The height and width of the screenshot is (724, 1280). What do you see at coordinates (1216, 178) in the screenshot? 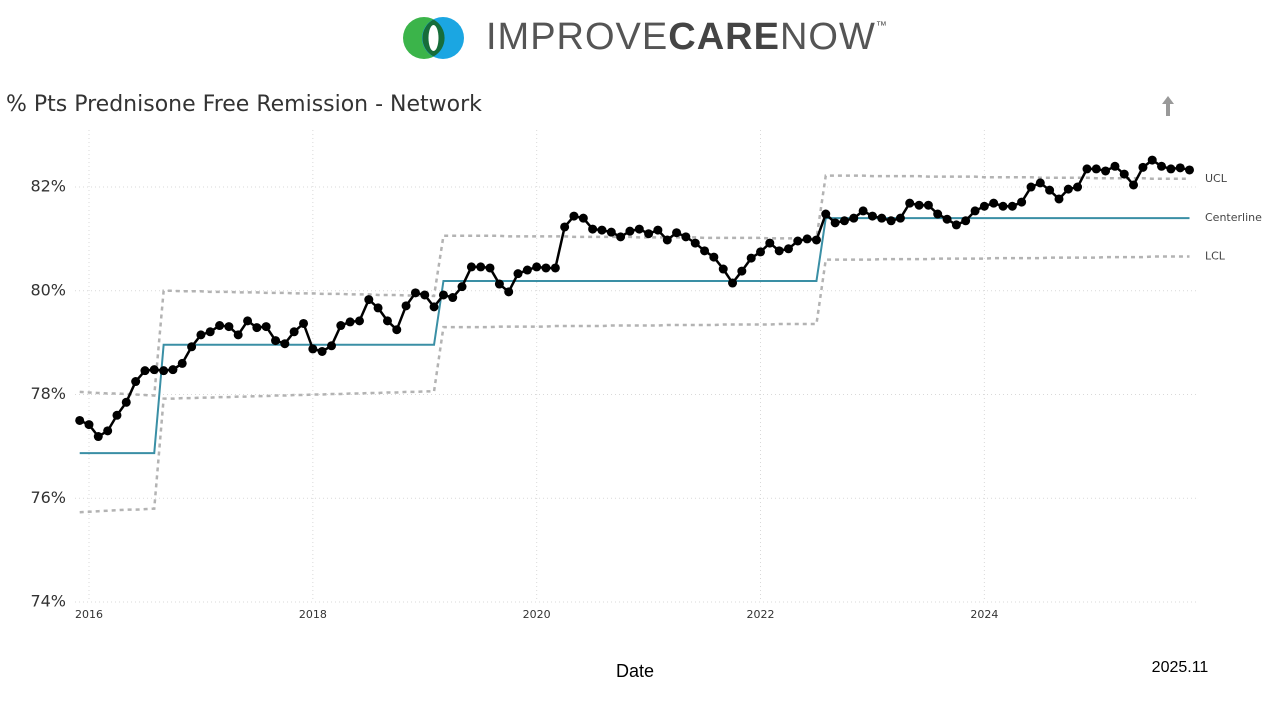
I see `series-label: UCL` at bounding box center [1216, 178].